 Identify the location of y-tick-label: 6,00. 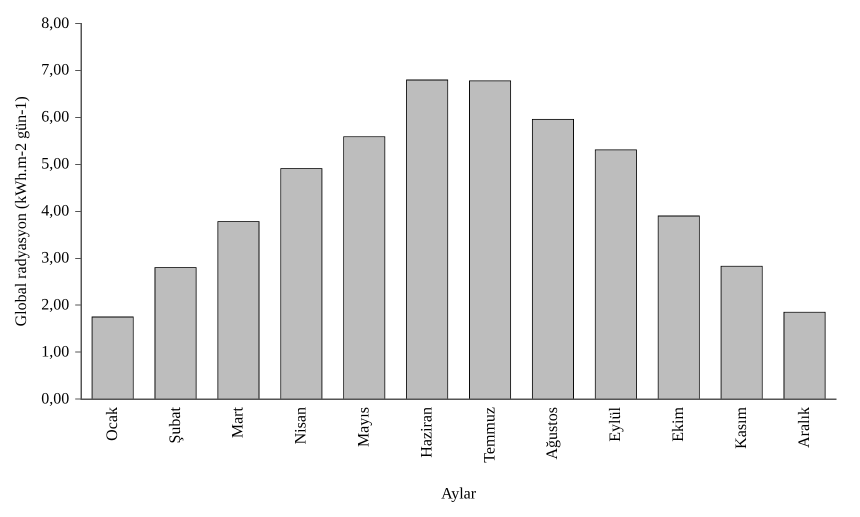
(55, 117).